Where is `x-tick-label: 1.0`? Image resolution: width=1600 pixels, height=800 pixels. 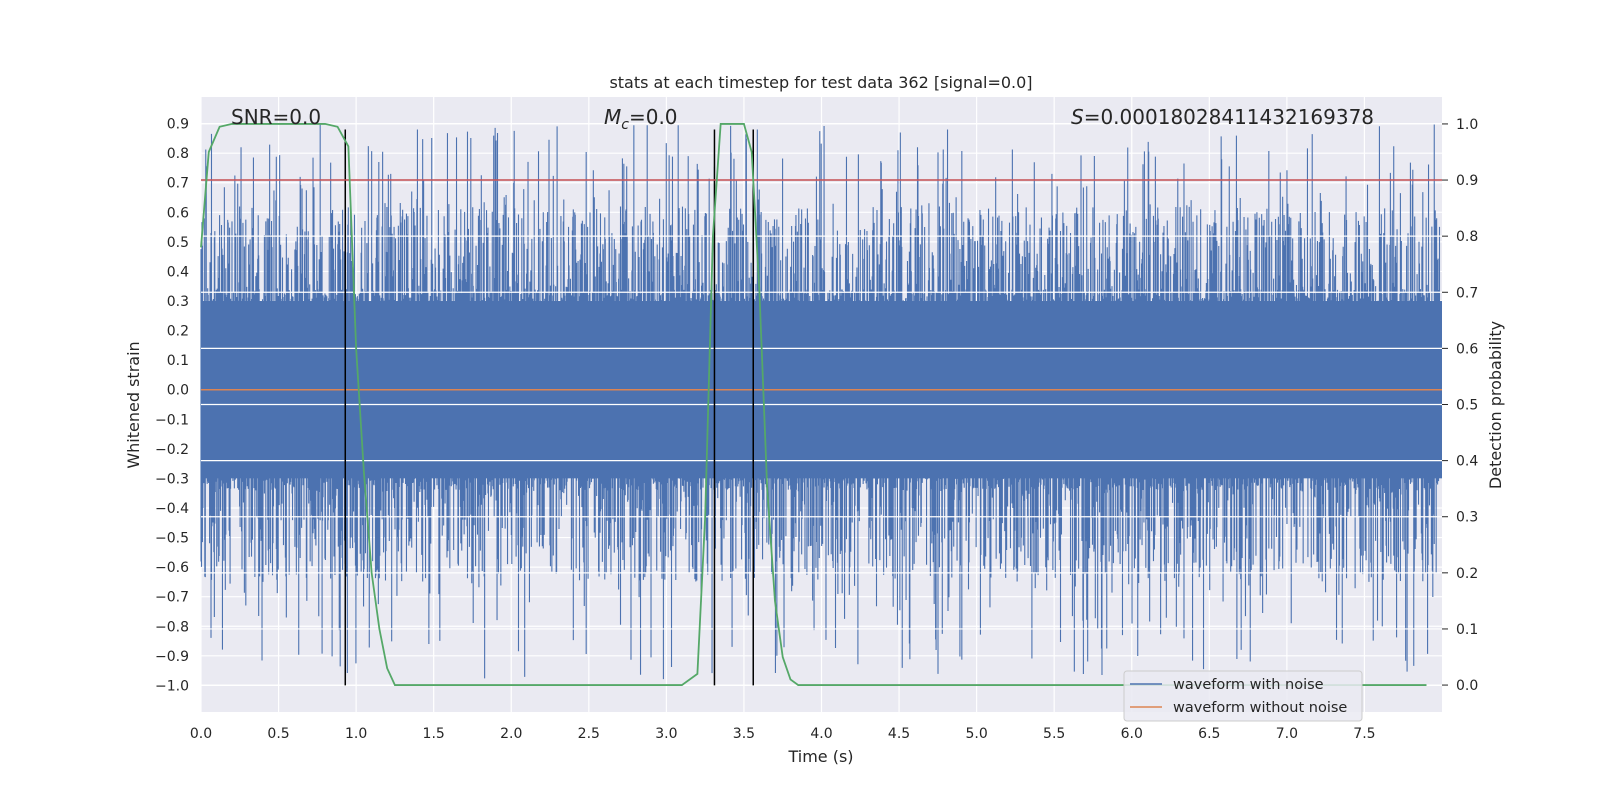
x-tick-label: 1.0 is located at coordinates (356, 734).